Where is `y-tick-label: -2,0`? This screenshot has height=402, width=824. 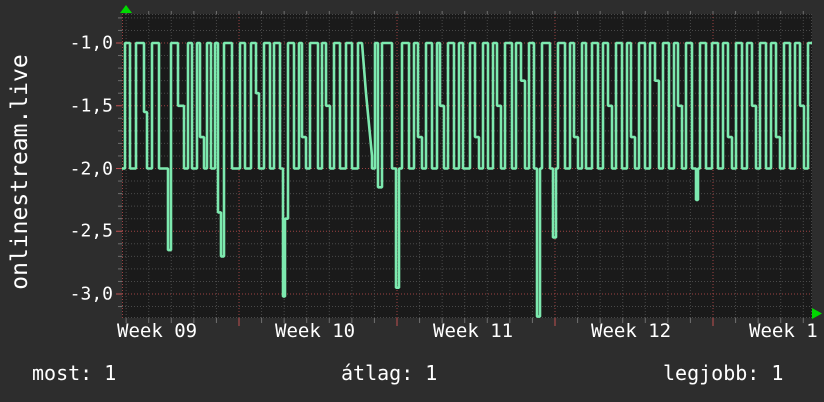 y-tick-label: -2,0 is located at coordinates (91, 168).